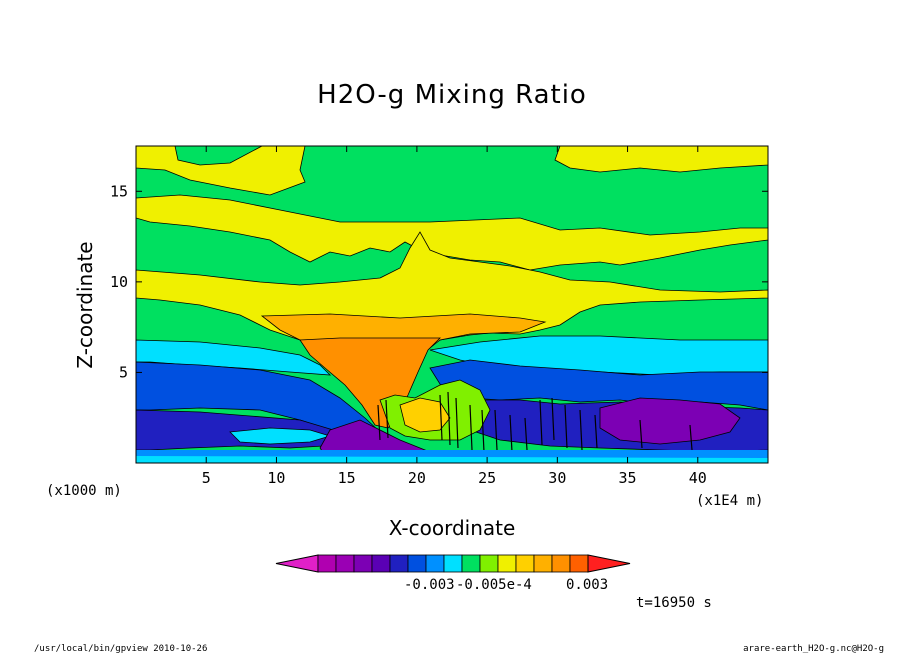 The image size is (904, 654). Describe the element at coordinates (661, 159) in the screenshot. I see `region-yellow-upper-right` at that location.